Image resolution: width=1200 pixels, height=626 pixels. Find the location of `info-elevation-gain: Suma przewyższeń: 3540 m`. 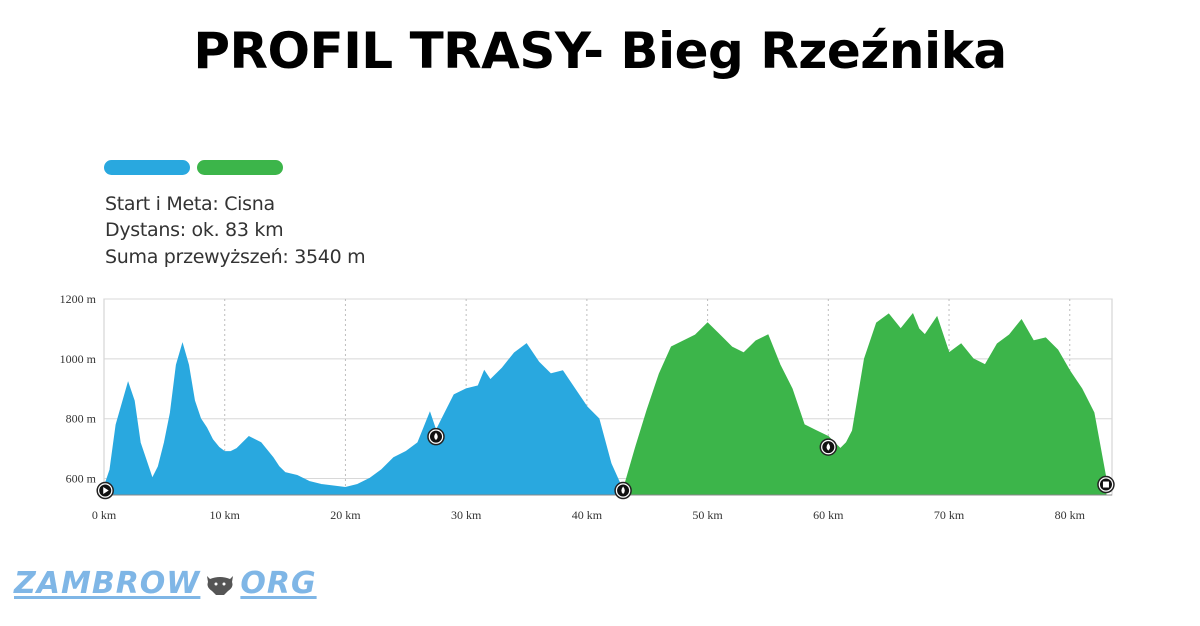

info-elevation-gain: Suma przewyższeń: 3540 m is located at coordinates (235, 257).